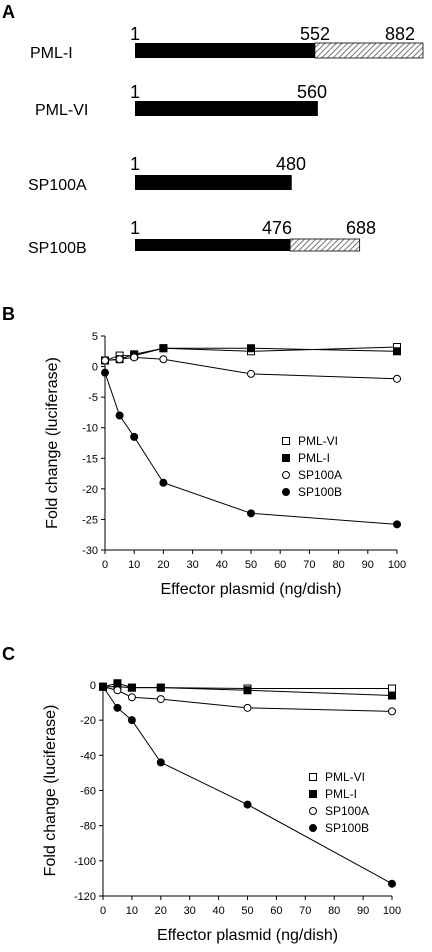 The height and width of the screenshot is (952, 432). What do you see at coordinates (8, 314) in the screenshot?
I see `panel-b-letter: B` at bounding box center [8, 314].